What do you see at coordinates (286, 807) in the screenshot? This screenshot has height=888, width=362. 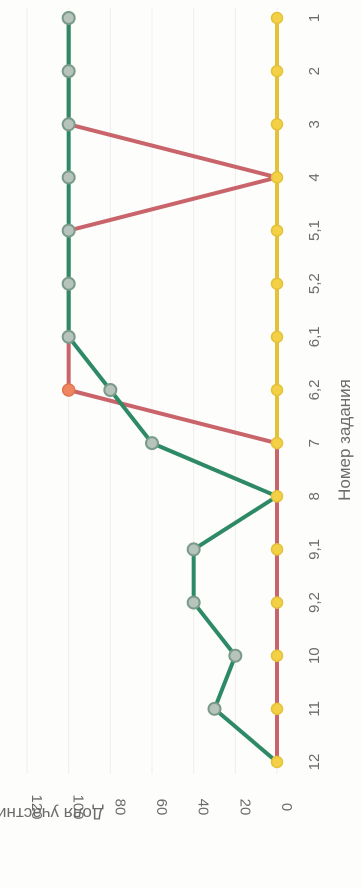 I see `y-tick-label: 0` at bounding box center [286, 807].